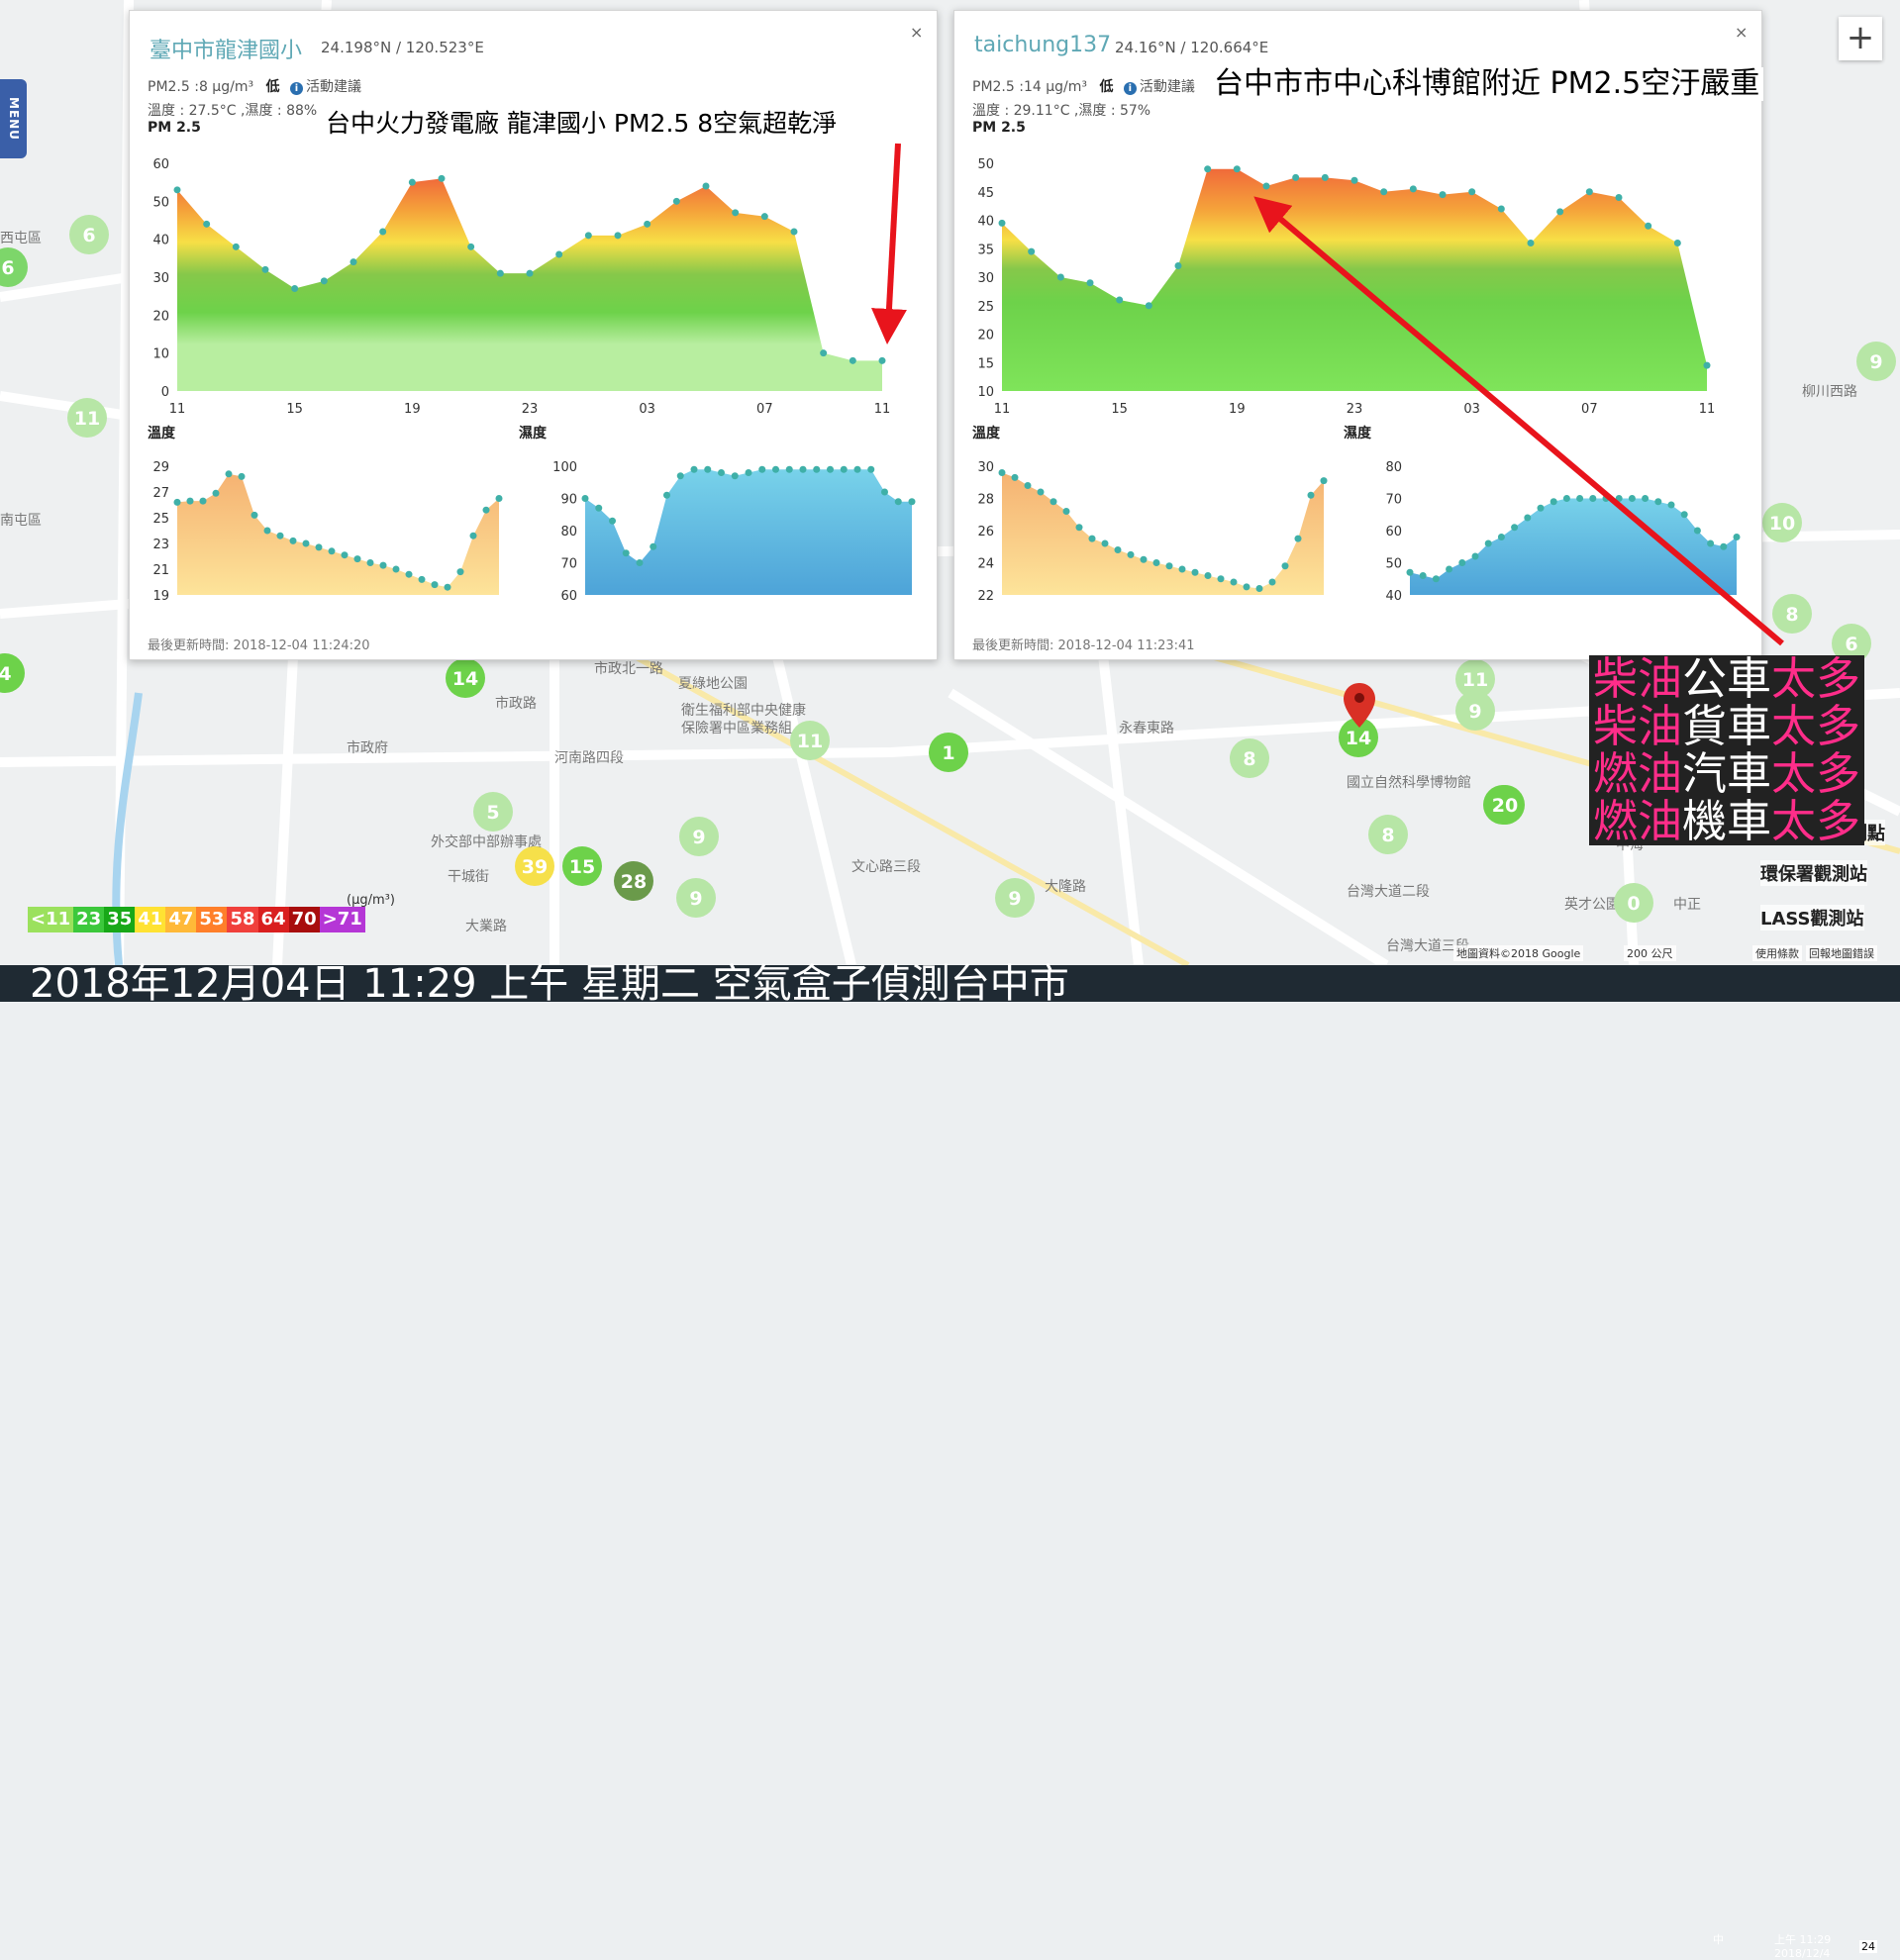 Image resolution: width=1900 pixels, height=1960 pixels. Describe the element at coordinates (1802, 1953) in the screenshot. I see `clock-date: 2018/12/4` at that location.